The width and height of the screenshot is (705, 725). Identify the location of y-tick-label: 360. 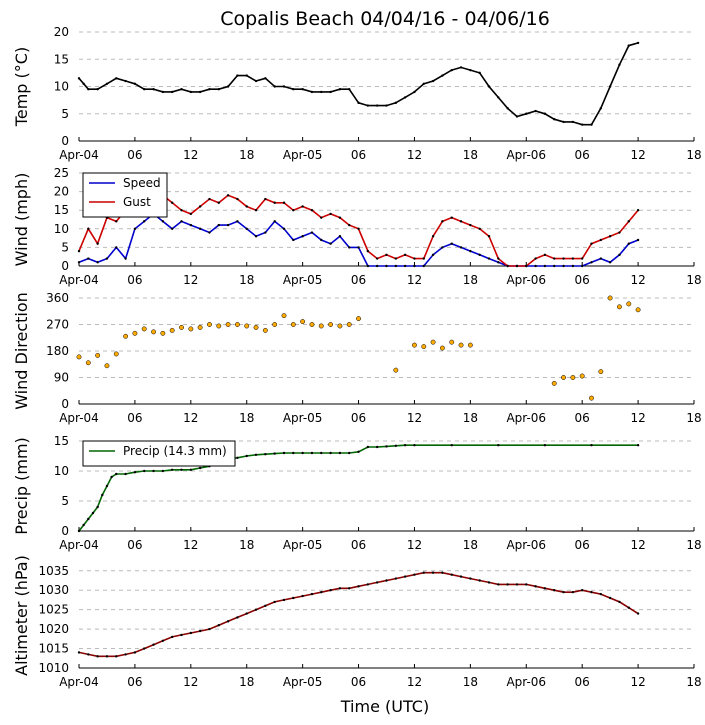
(57, 298).